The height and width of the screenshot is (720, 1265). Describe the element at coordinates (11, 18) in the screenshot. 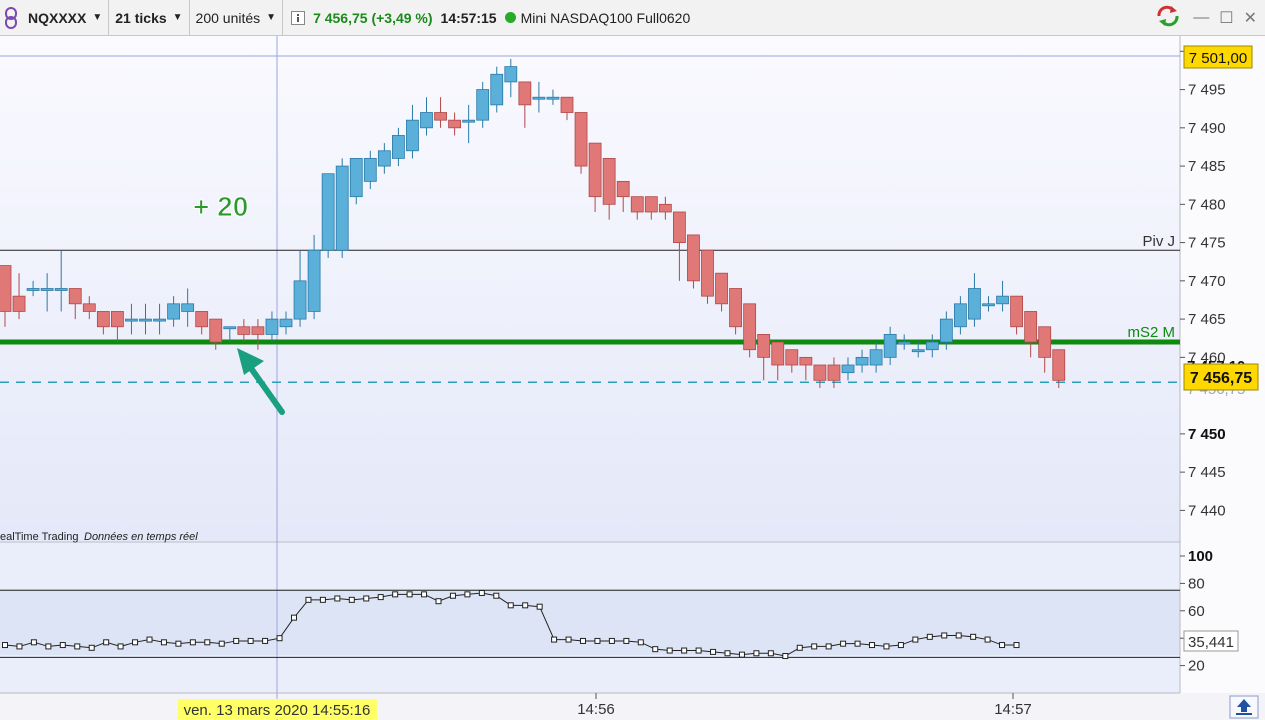

I see `link-icon` at that location.